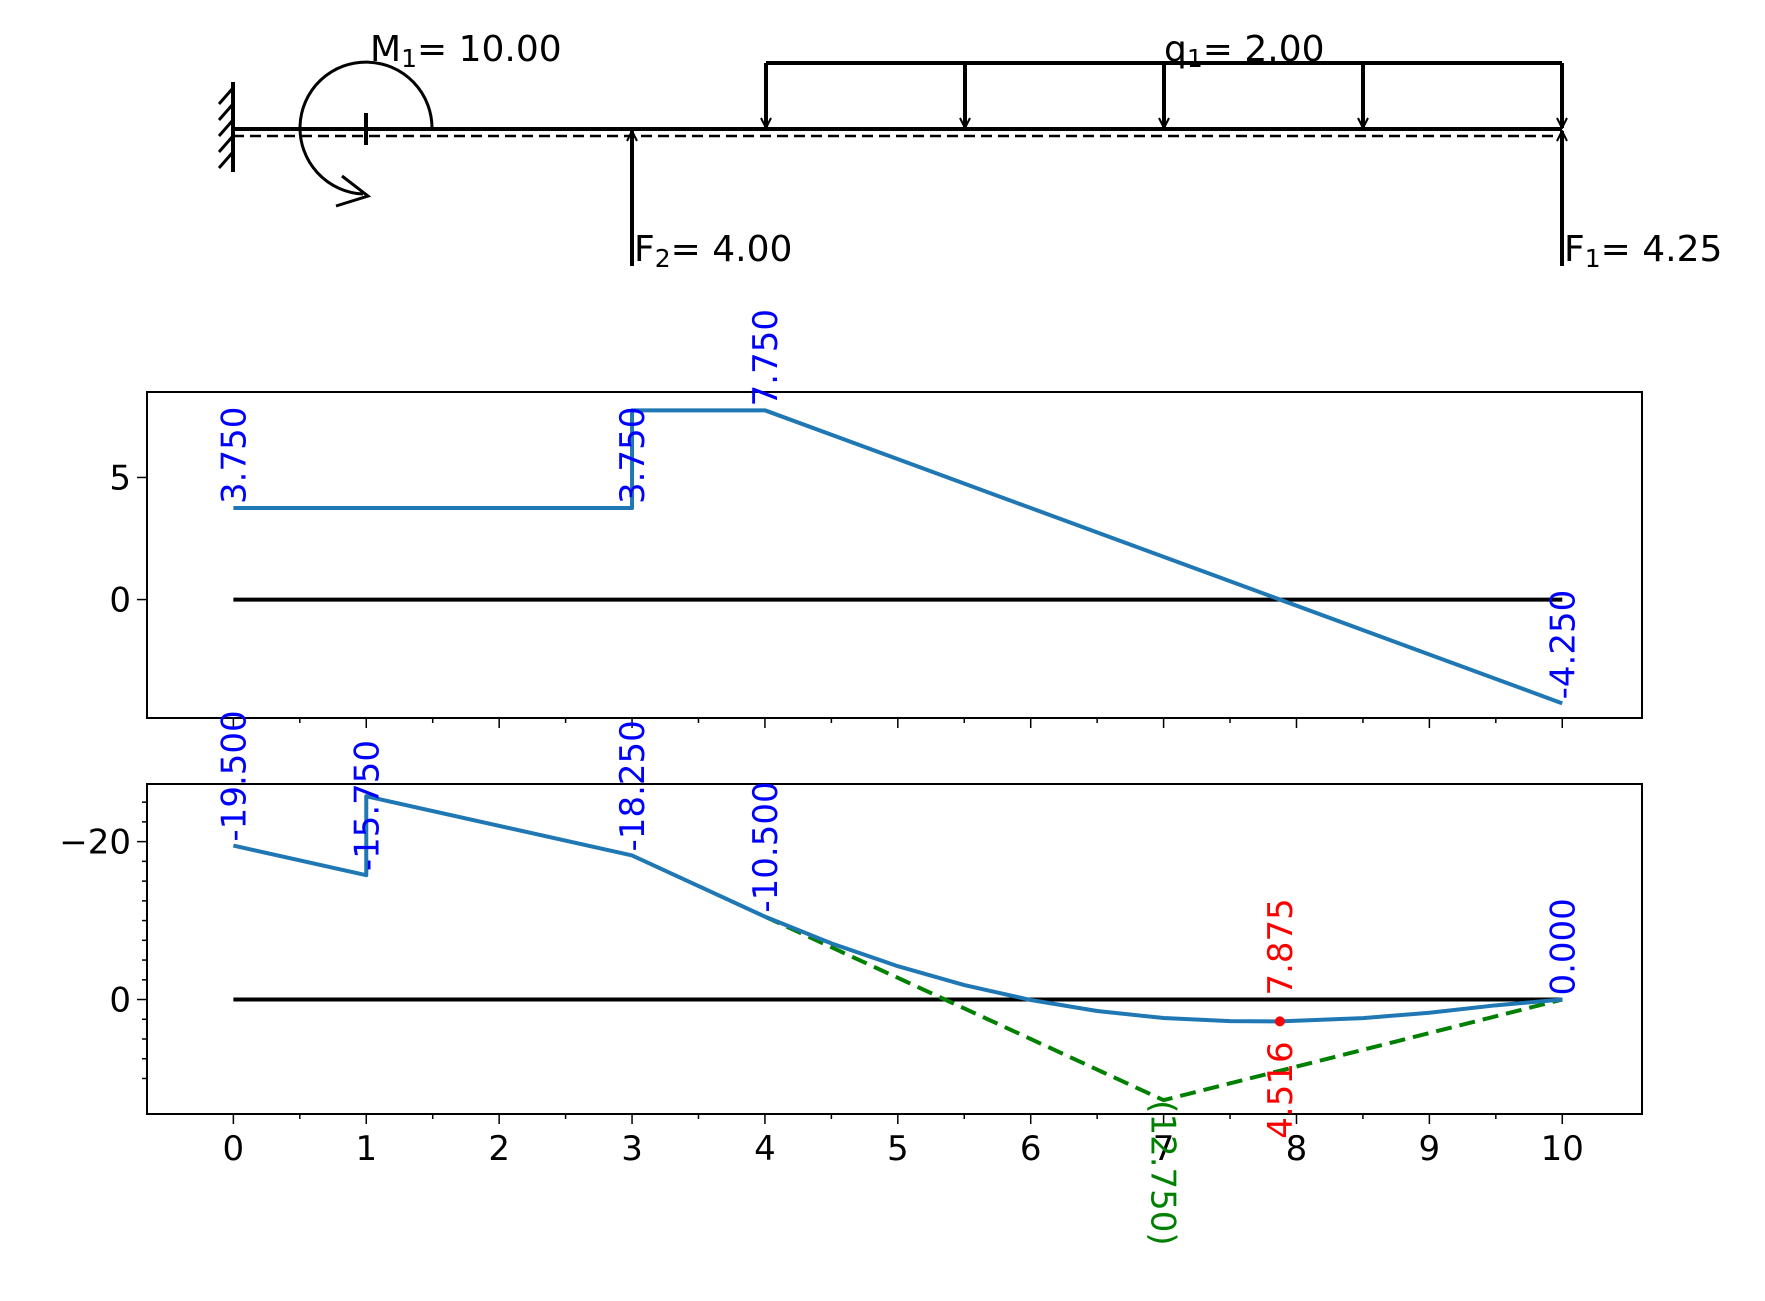 The width and height of the screenshot is (1765, 1301). What do you see at coordinates (712, 202) in the screenshot?
I see `force-f2: F2= 4.00` at bounding box center [712, 202].